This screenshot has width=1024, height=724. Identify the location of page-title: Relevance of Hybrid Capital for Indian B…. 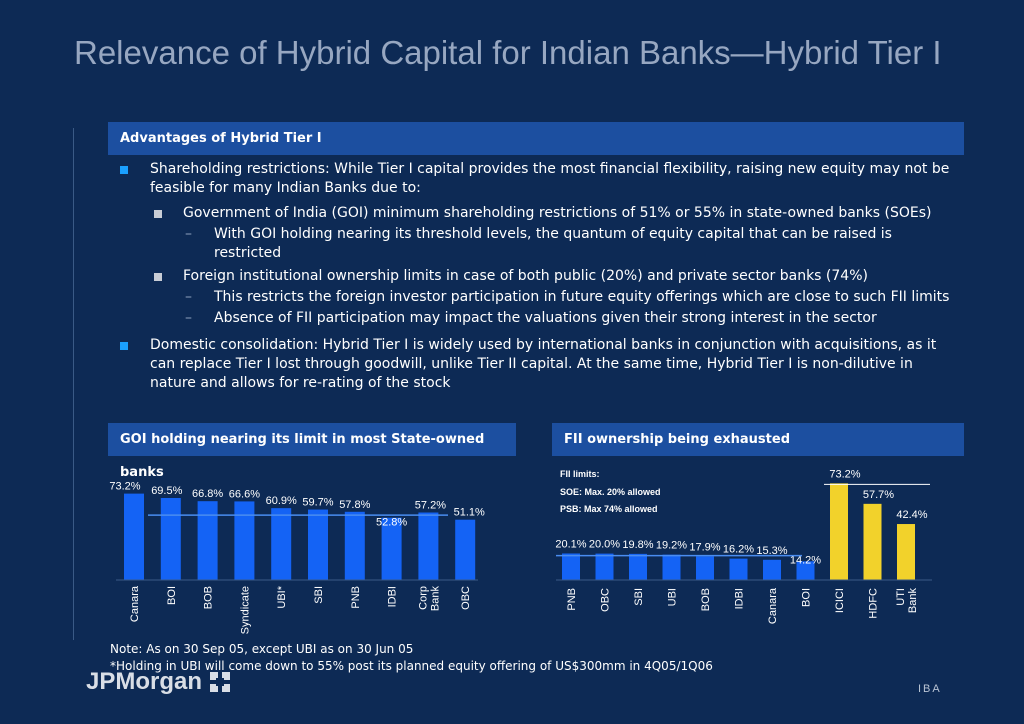
(508, 52).